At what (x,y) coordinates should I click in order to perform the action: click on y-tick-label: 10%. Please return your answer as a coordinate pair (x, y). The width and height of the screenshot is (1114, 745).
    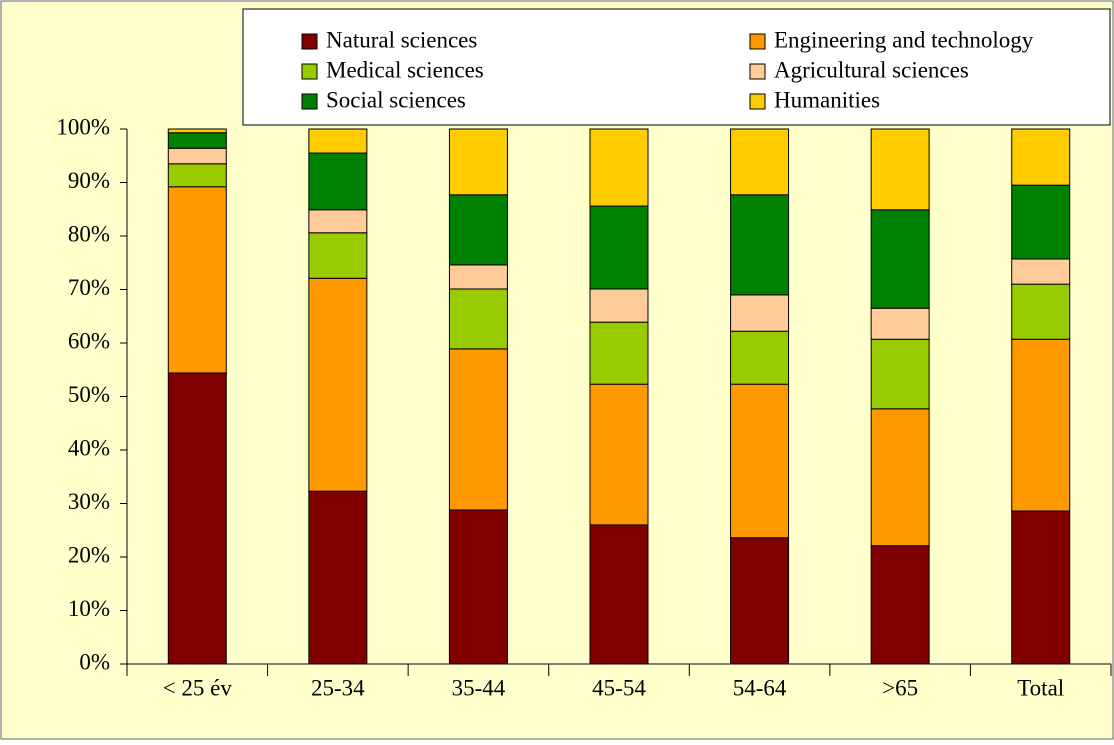
    Looking at the image, I should click on (89, 608).